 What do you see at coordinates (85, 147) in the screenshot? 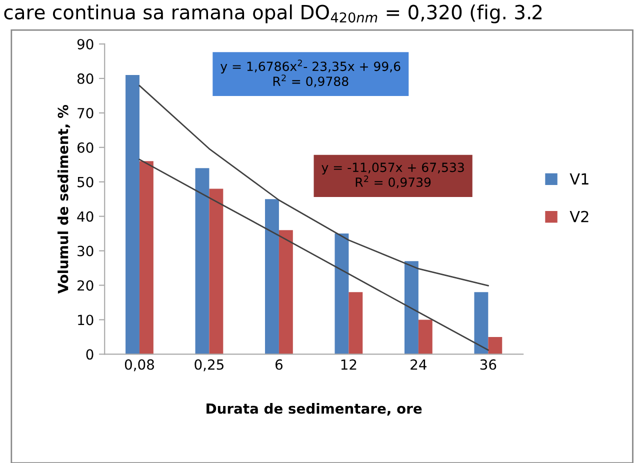
I see `y-tick-label: 60` at bounding box center [85, 147].